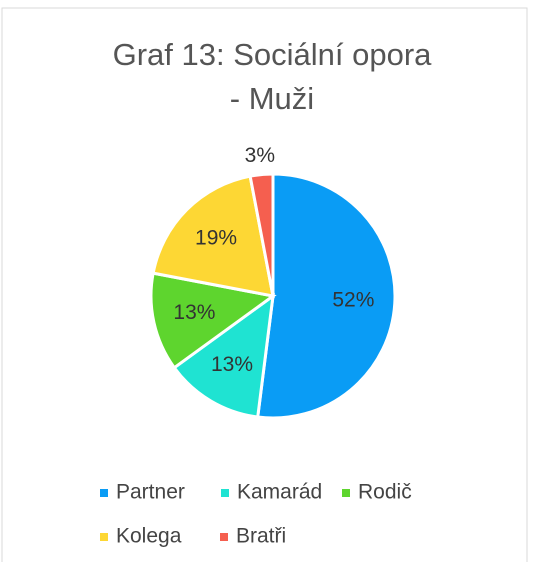 The image size is (534, 562). What do you see at coordinates (216, 238) in the screenshot?
I see `data-label: 19%` at bounding box center [216, 238].